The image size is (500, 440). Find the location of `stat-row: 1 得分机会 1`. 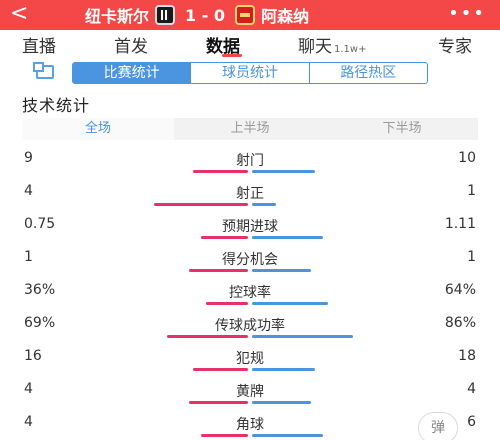

stat-row: 1 得分机会 1 is located at coordinates (250, 264).